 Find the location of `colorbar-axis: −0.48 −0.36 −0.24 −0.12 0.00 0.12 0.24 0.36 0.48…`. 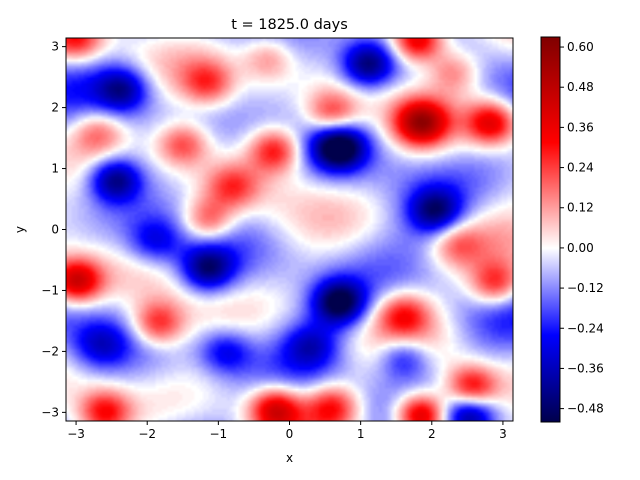

colorbar-axis: −0.48 −0.36 −0.24 −0.12 0.00 0.12 0.24 0.36 0.48… is located at coordinates (582, 228).